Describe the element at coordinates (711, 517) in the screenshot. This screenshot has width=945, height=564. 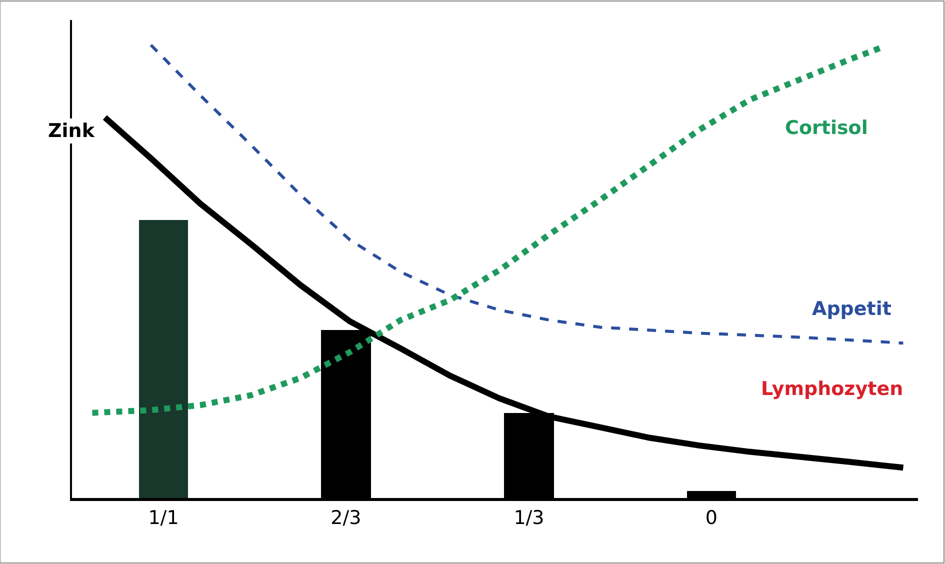
I see `x-tick-label: 0` at that location.